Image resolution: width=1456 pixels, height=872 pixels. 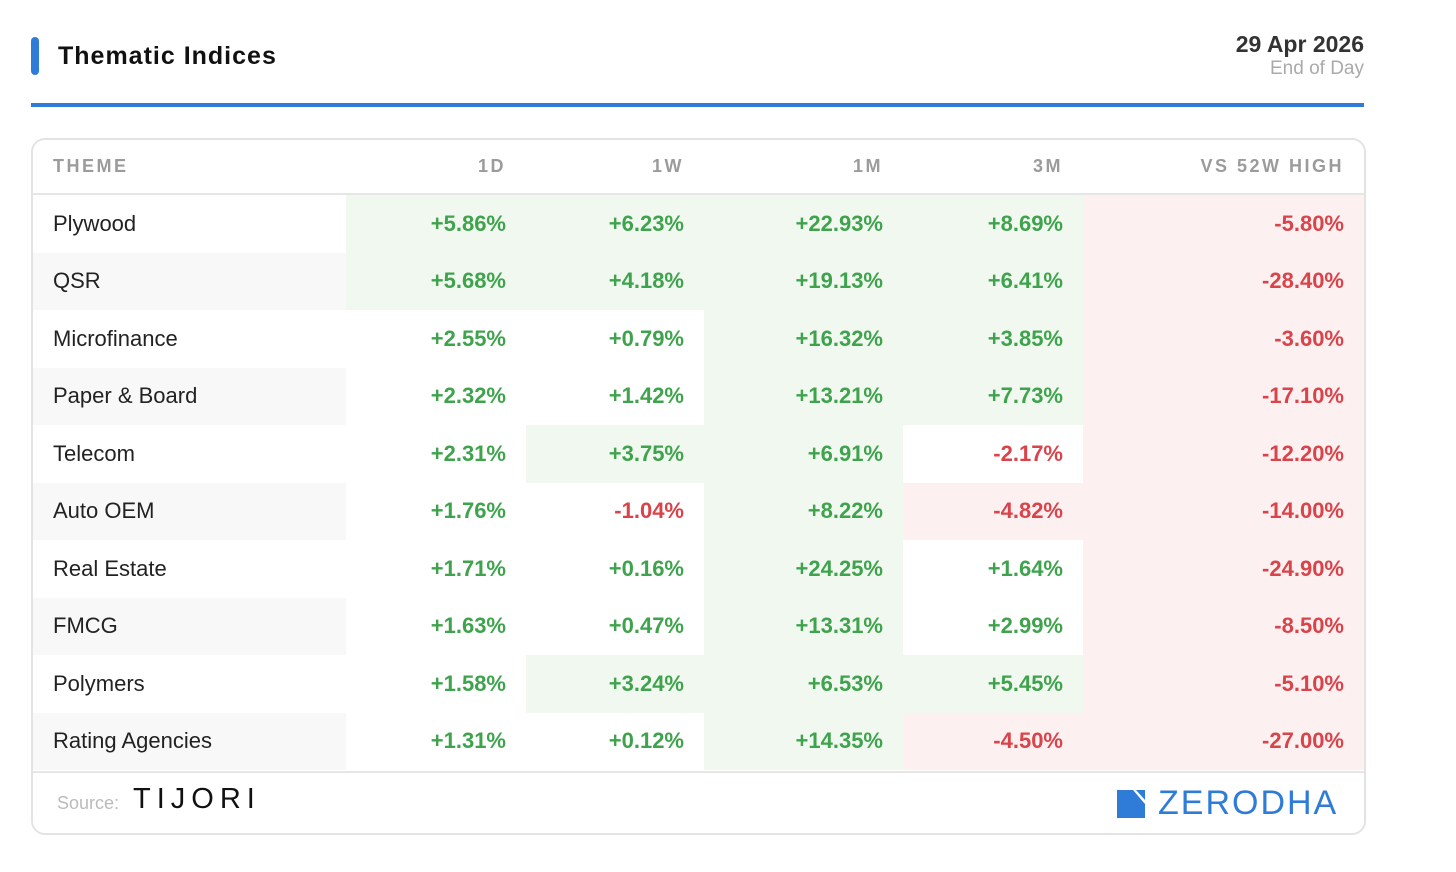 I want to click on cell-vs-52w-high: -28.40%, so click(x=1223, y=281).